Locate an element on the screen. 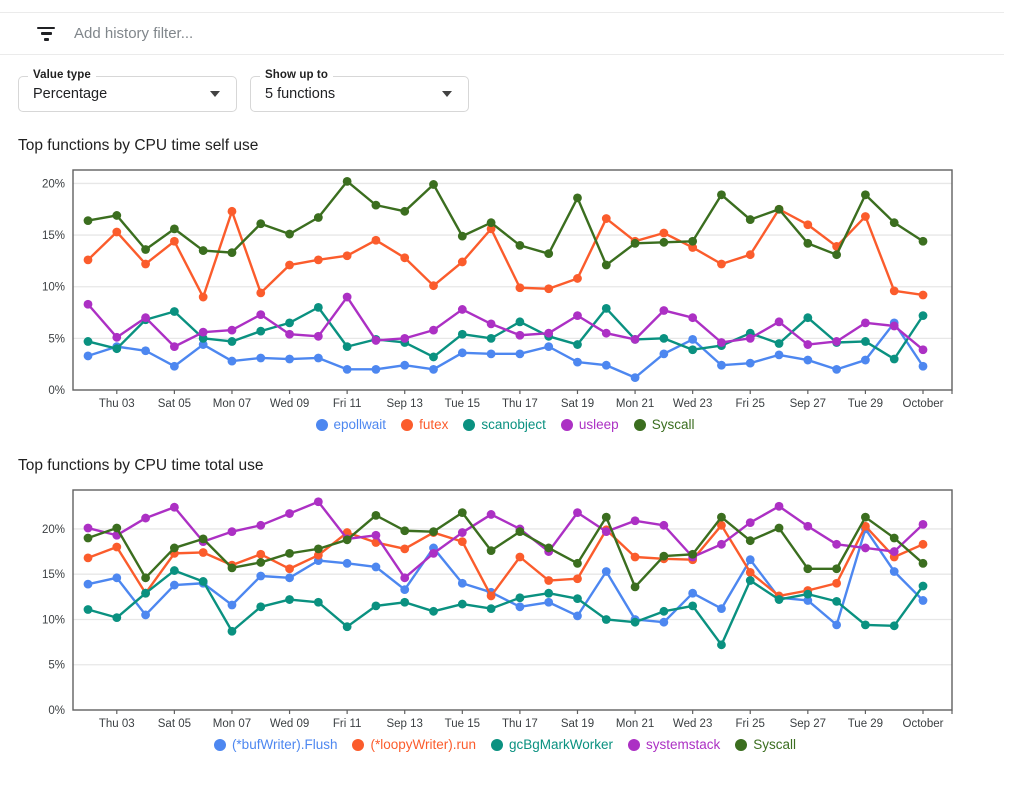 The width and height of the screenshot is (1030, 803). legend-label: (*bufWriter).Flush is located at coordinates (284, 744).